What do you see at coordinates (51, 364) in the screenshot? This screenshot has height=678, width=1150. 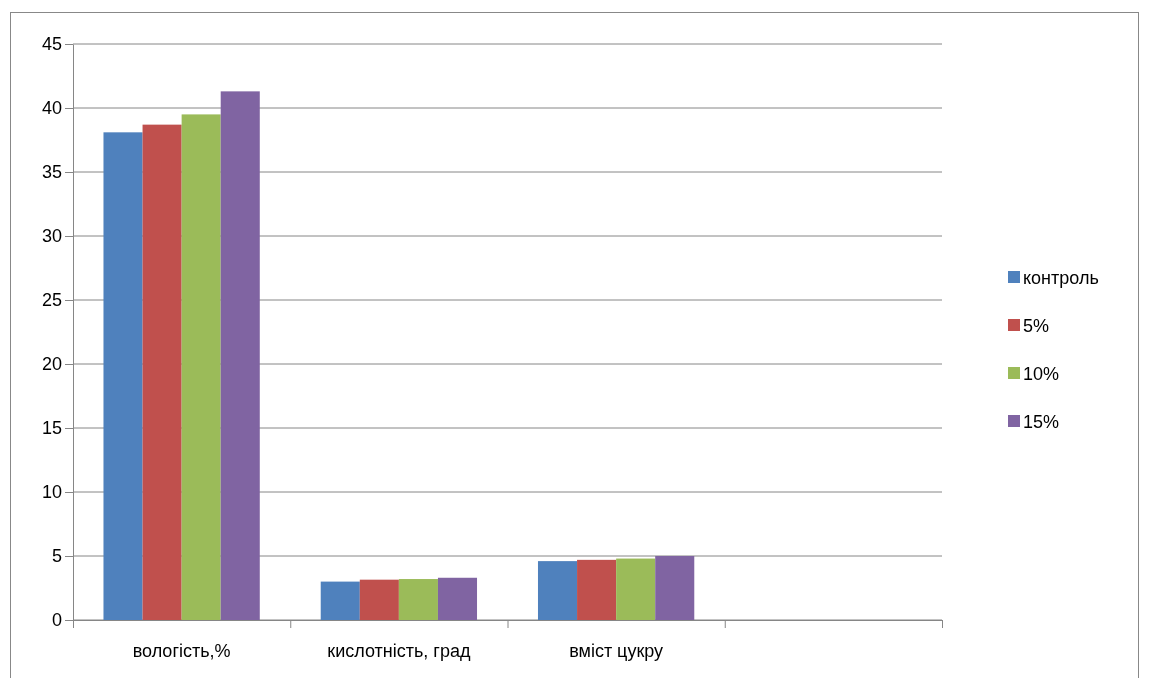 I see `y-tick-label: 20` at bounding box center [51, 364].